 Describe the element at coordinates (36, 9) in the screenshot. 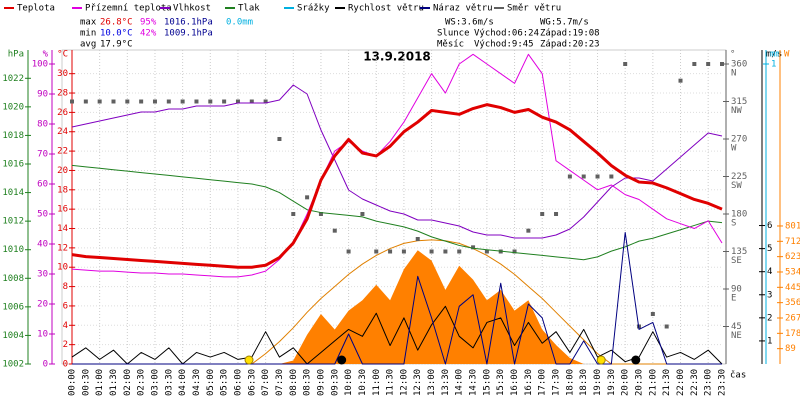

I see `legend-label: Teplota` at that location.